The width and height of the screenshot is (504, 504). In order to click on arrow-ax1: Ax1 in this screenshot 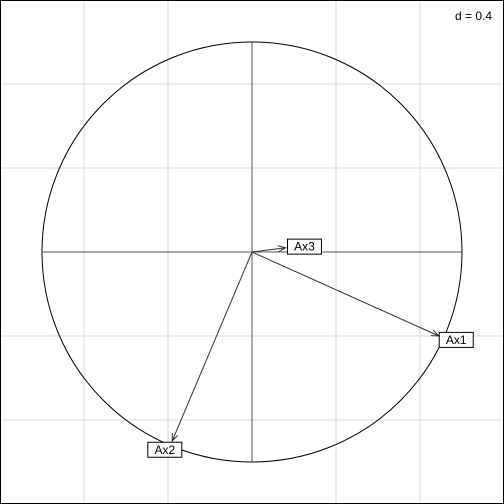, I will do `click(362, 299)`.